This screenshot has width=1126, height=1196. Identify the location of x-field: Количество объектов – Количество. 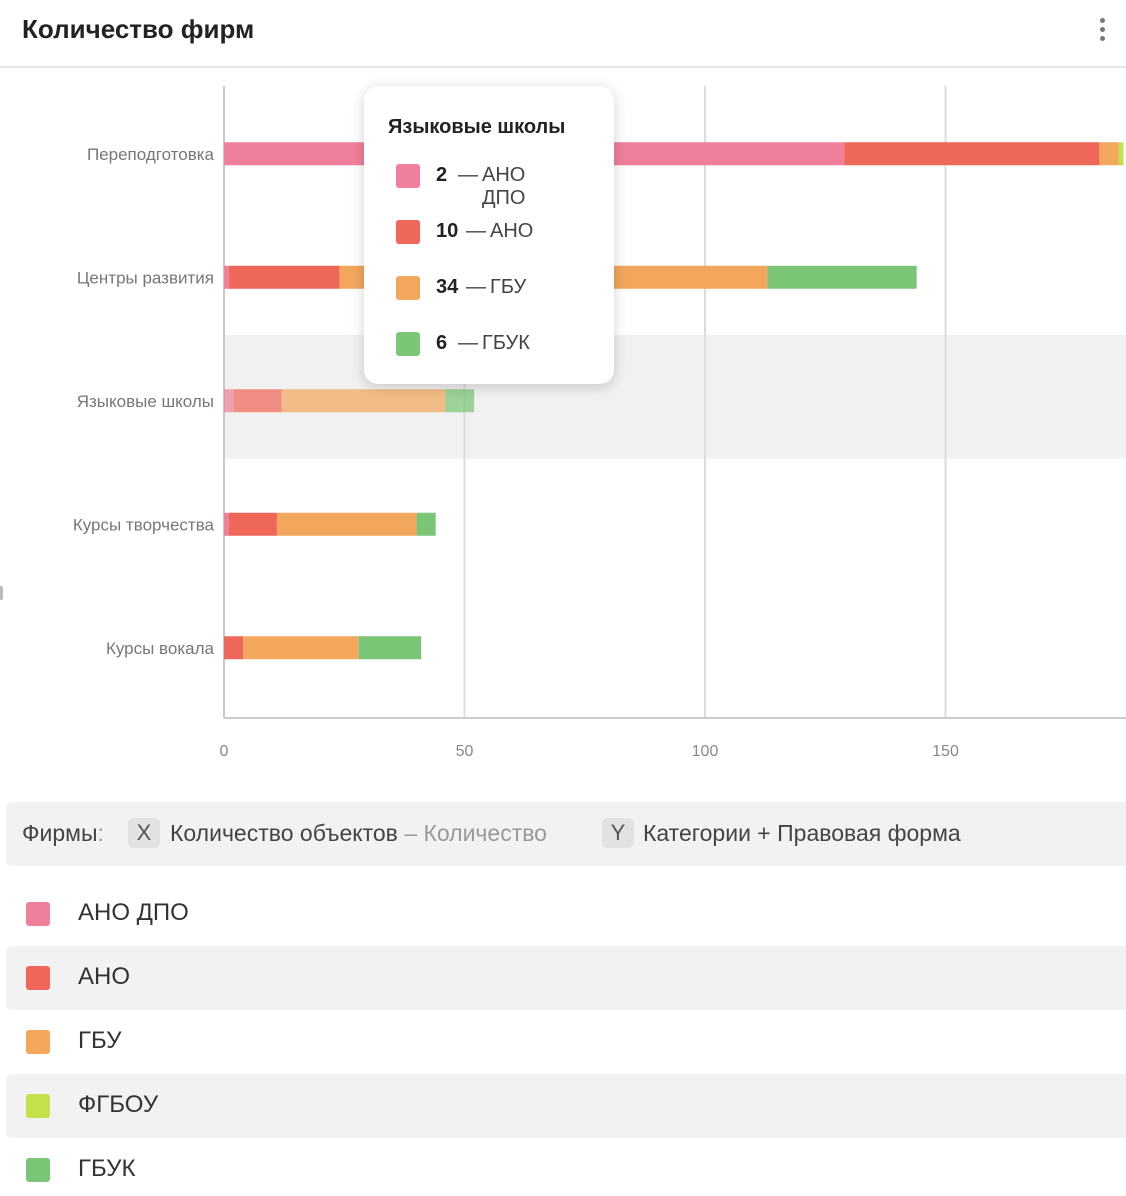
(358, 833).